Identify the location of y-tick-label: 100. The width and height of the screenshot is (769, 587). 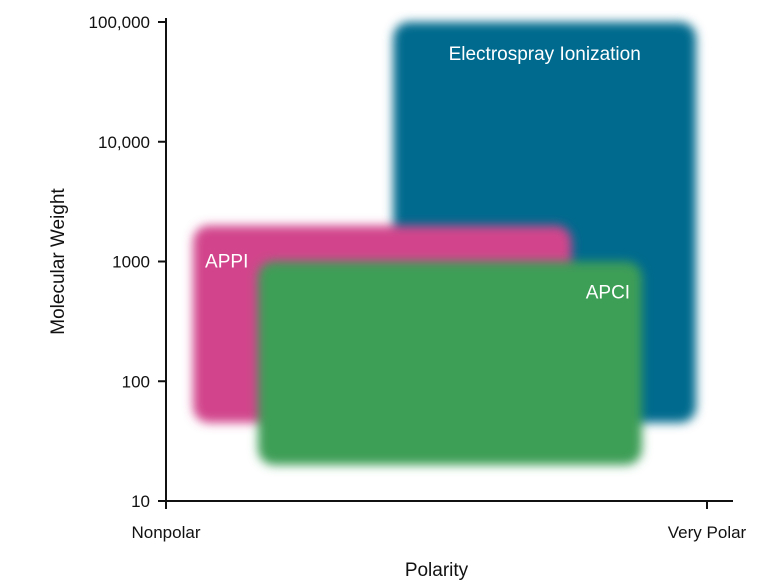
(136, 381).